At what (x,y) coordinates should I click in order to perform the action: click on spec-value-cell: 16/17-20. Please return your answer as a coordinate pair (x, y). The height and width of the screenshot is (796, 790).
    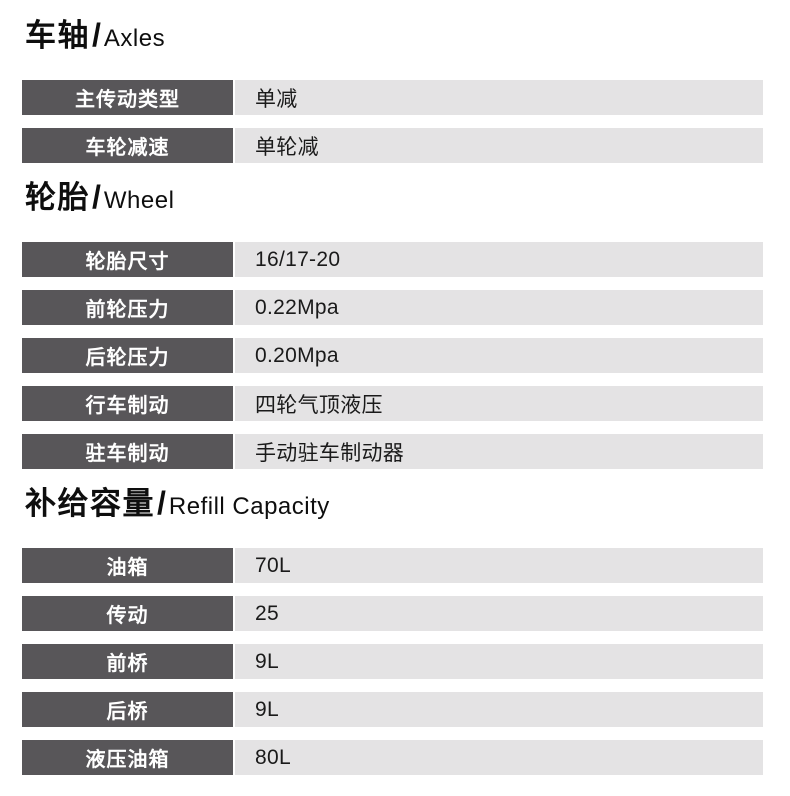
    Looking at the image, I should click on (499, 259).